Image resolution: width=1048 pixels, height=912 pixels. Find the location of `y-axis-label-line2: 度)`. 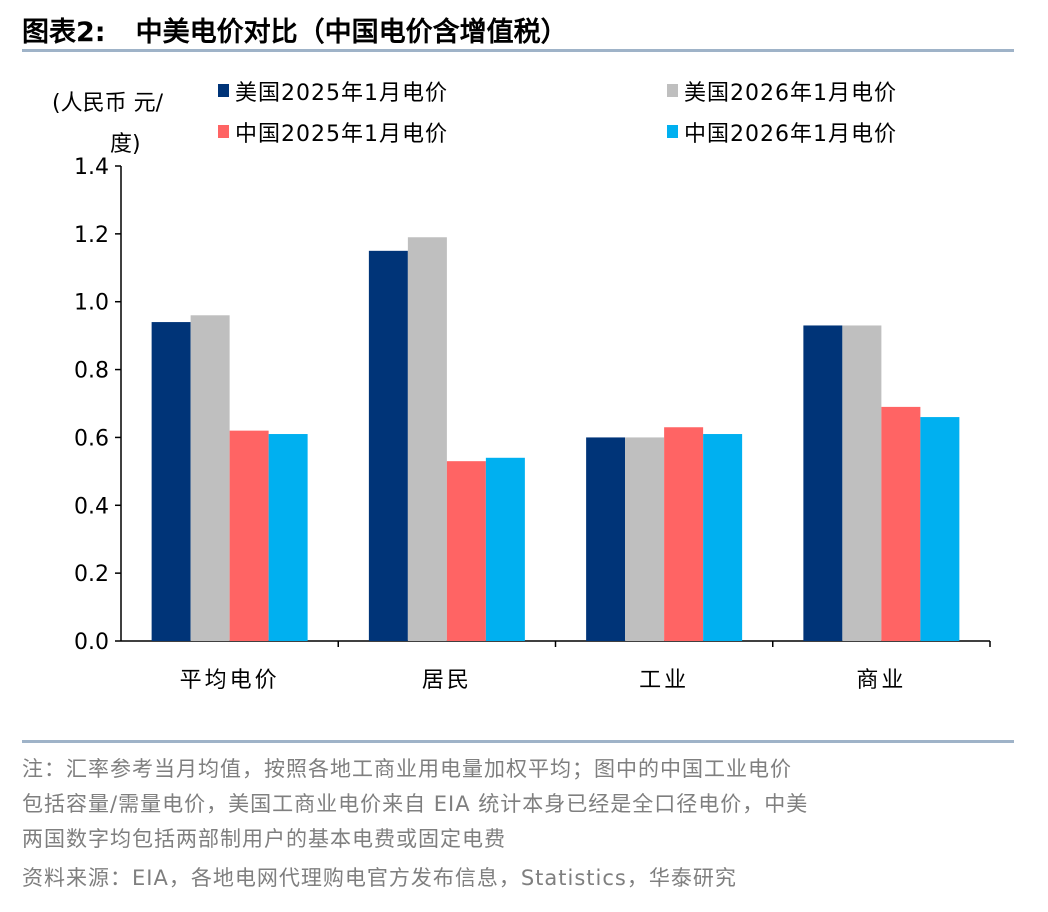

y-axis-label-line2: 度) is located at coordinates (125, 144).